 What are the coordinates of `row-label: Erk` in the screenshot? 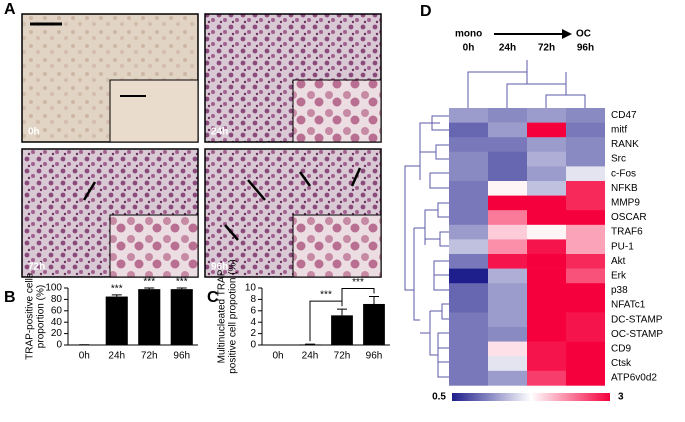 It's located at (619, 276).